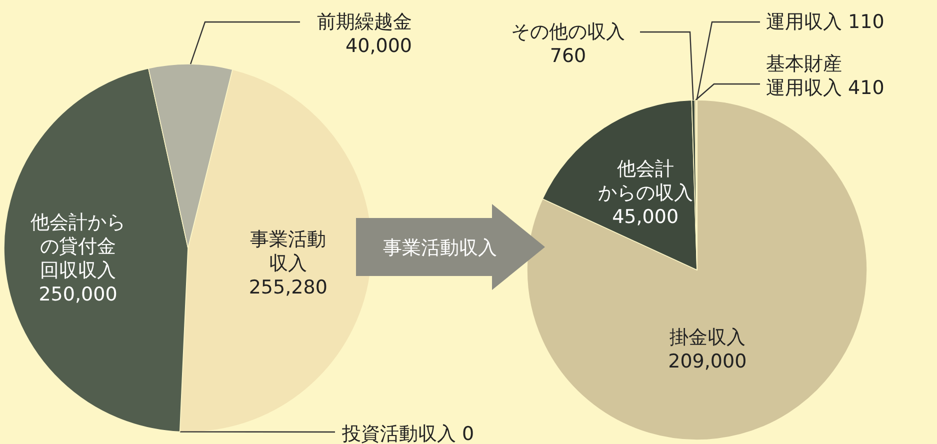  I want to click on data-label: 40,000, so click(379, 46).